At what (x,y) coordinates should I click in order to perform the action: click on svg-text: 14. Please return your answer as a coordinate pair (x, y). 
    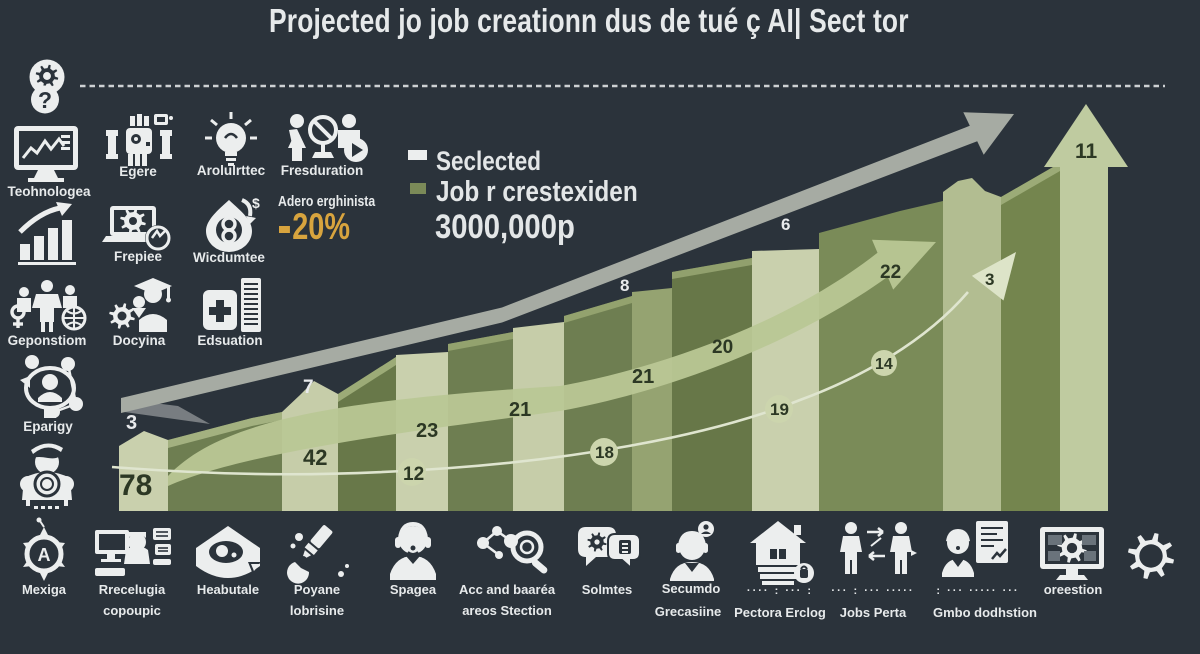
    Looking at the image, I should click on (884, 364).